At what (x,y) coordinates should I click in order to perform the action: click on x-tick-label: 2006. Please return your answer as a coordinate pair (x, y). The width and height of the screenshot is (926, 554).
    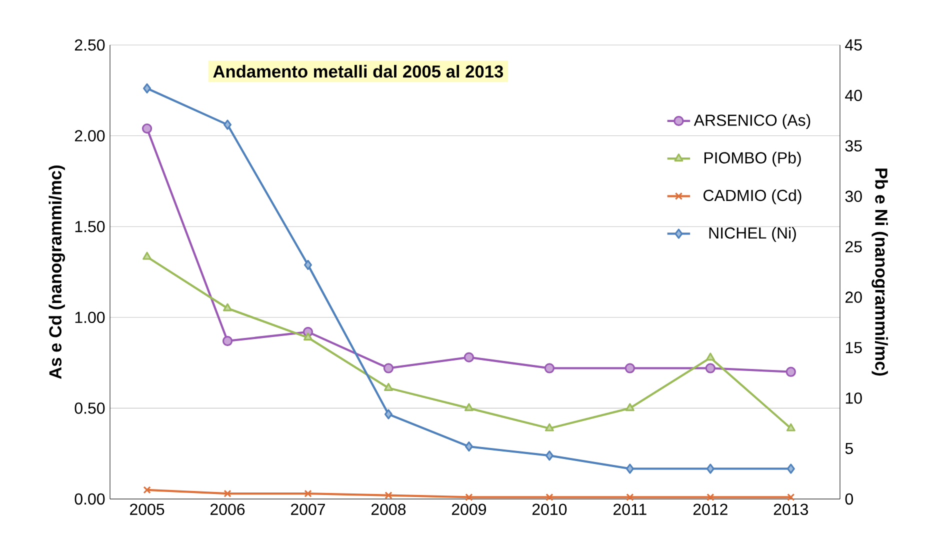
    Looking at the image, I should click on (227, 510).